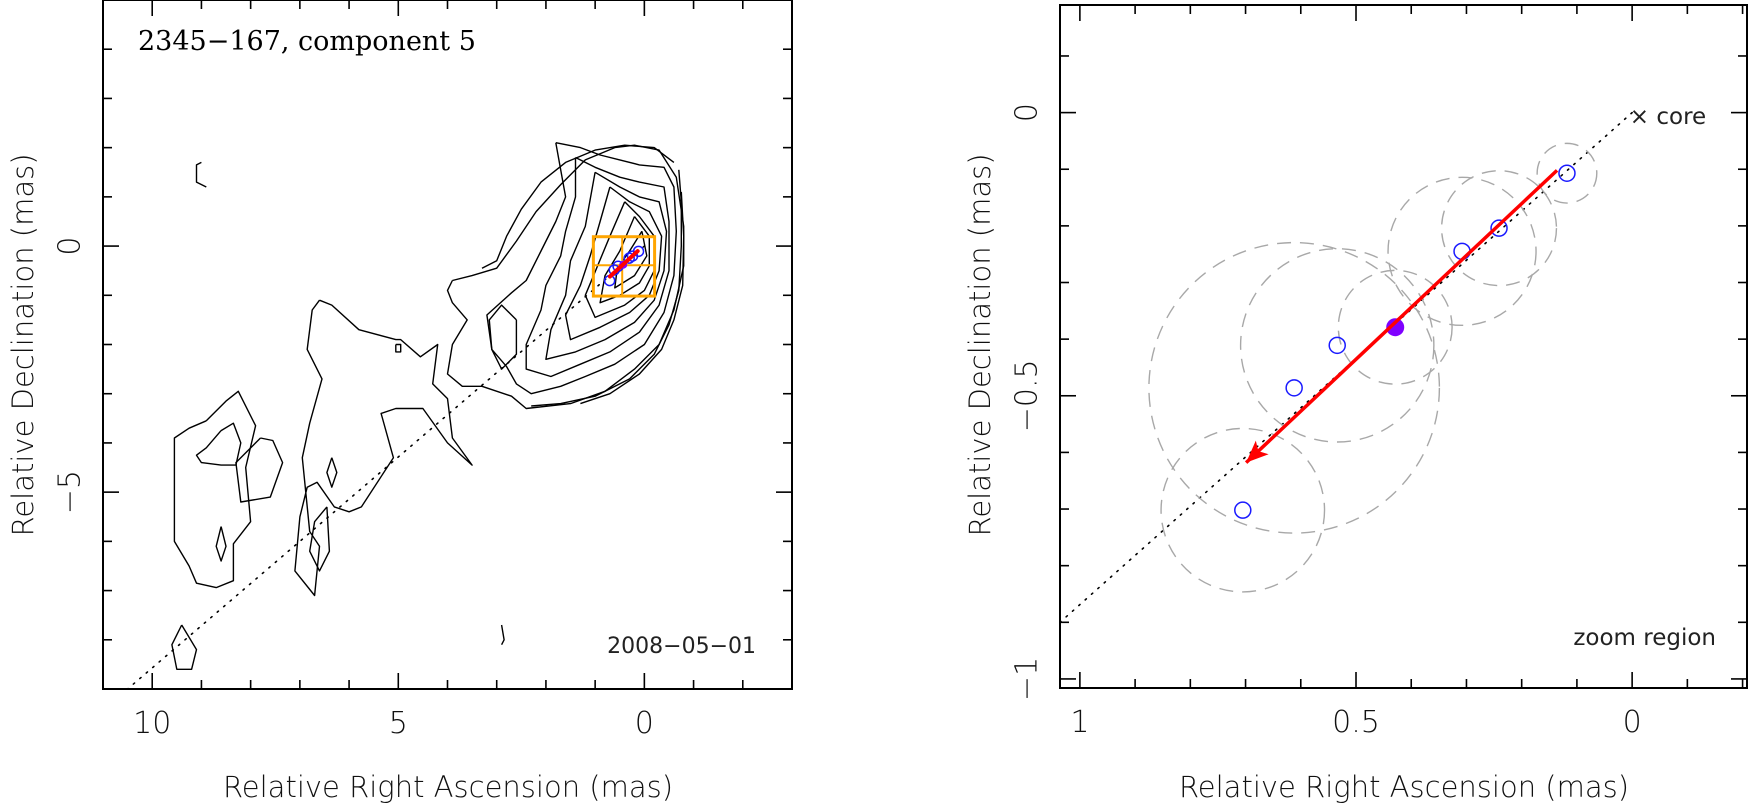  Describe the element at coordinates (1257, 451) in the screenshot. I see `arrow-head` at that location.